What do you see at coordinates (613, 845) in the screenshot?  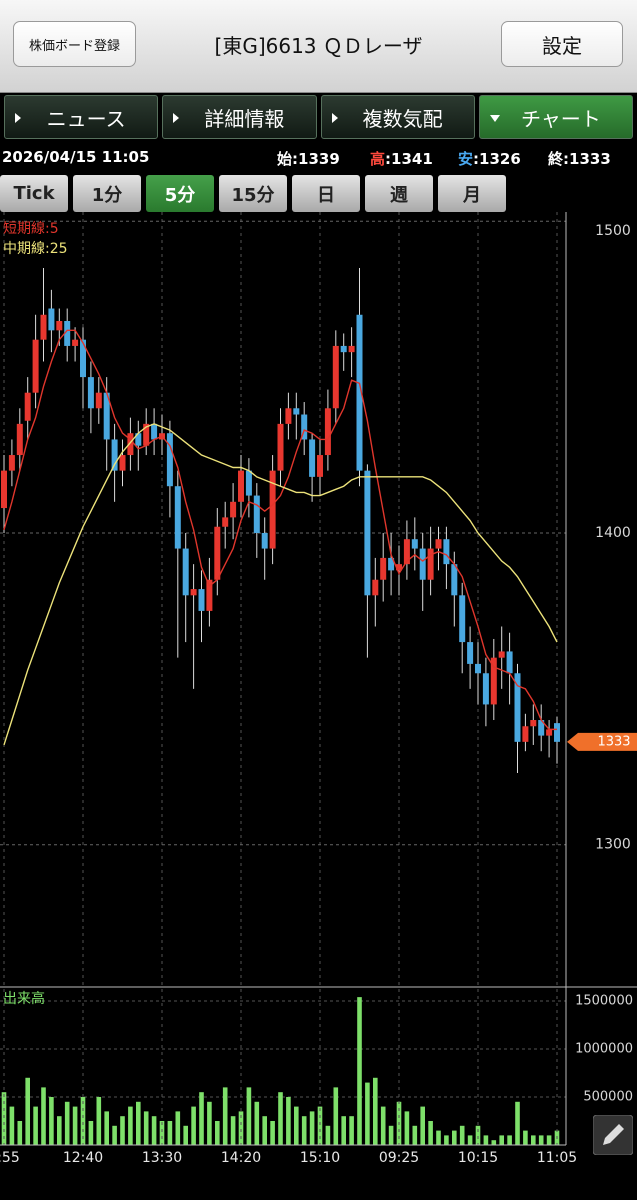 I see `y-tick-label: 1300` at bounding box center [613, 845].